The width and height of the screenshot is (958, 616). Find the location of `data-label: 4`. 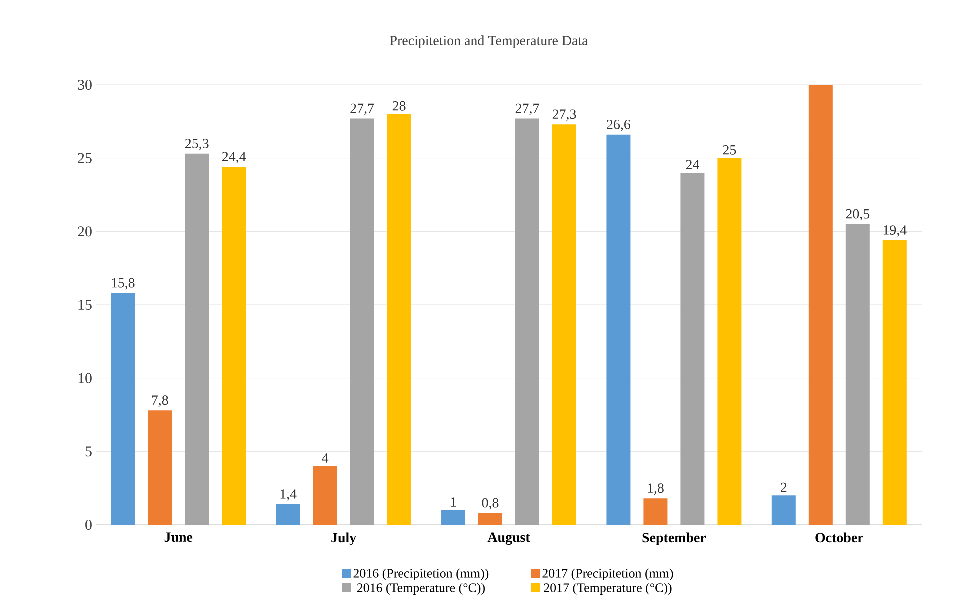

data-label: 4 is located at coordinates (325, 458).